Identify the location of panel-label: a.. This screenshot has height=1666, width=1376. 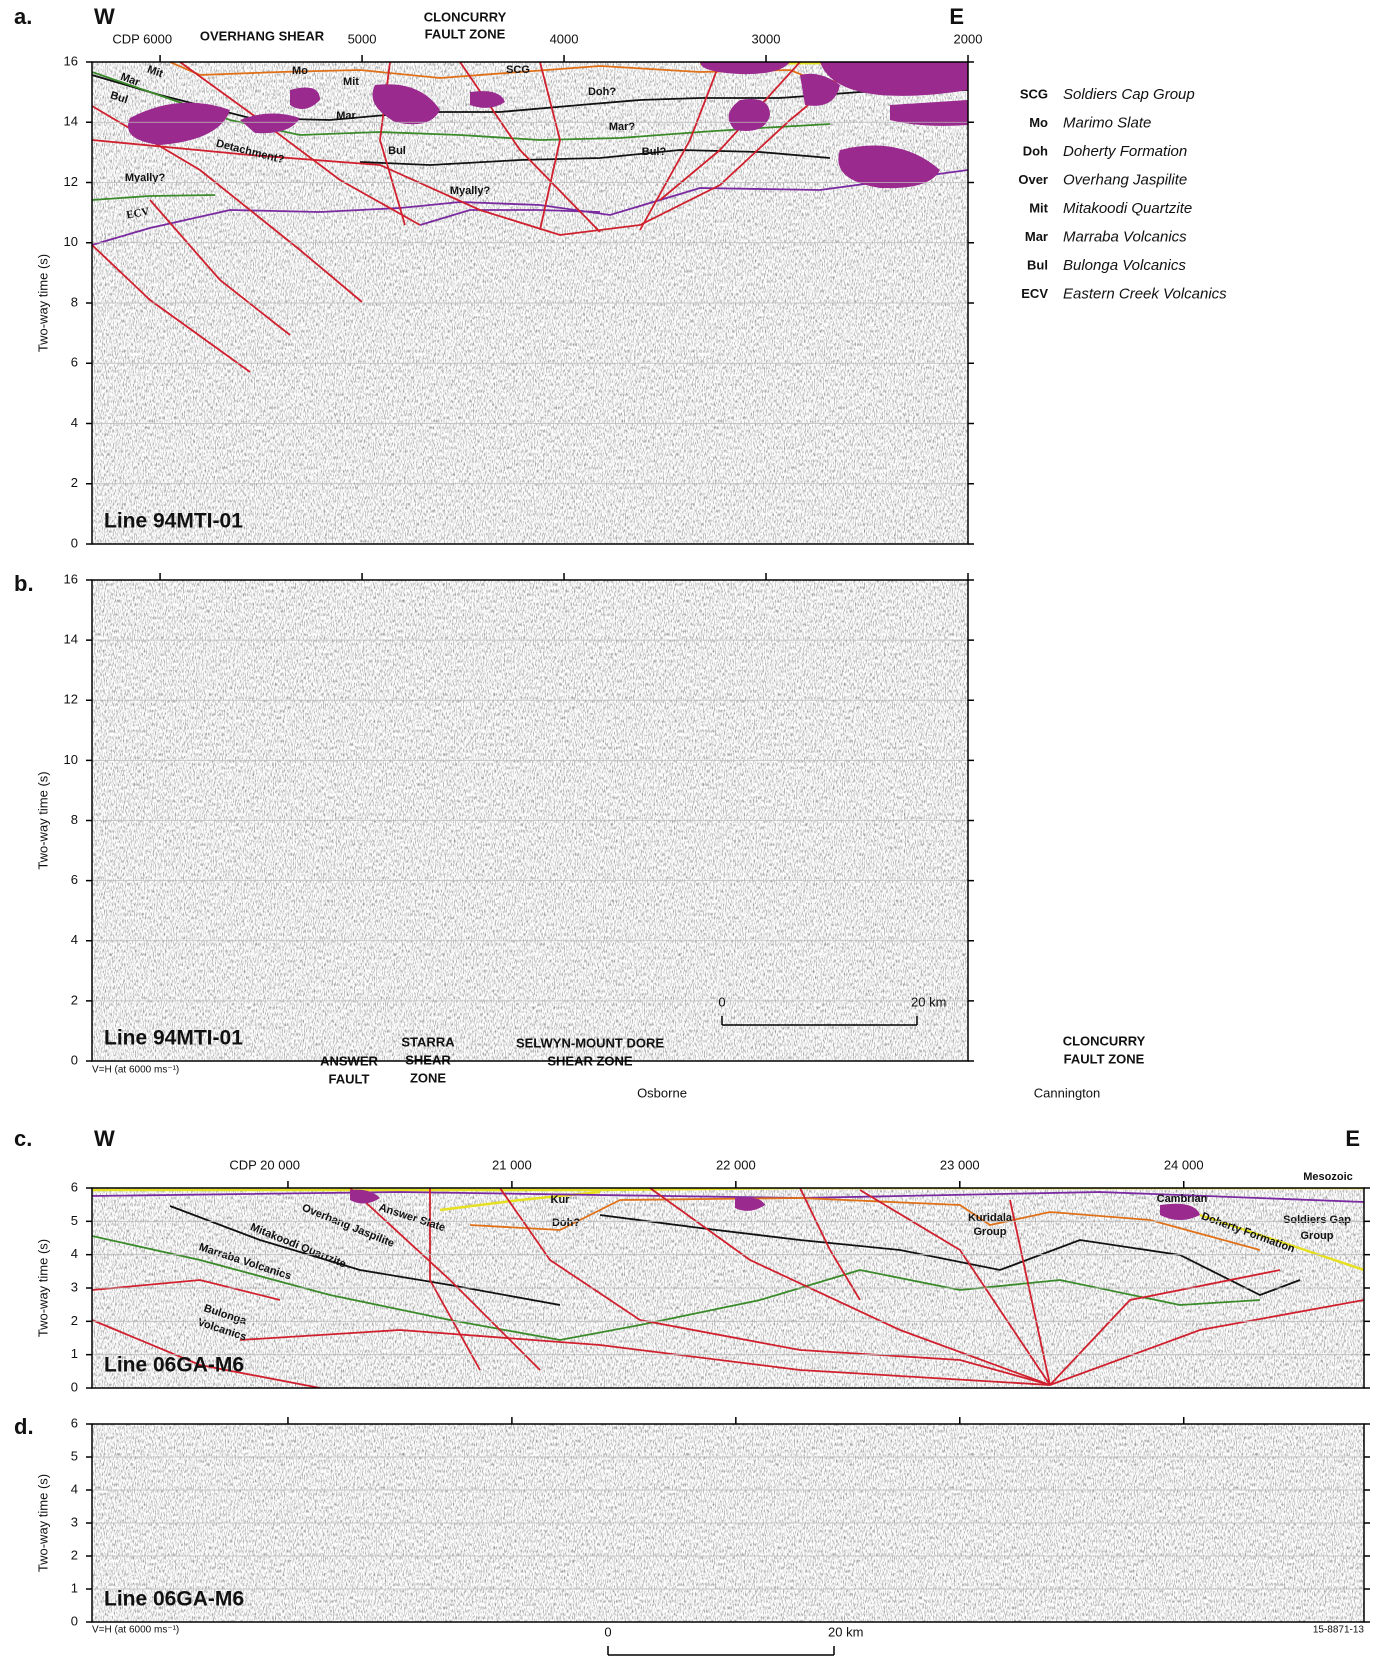
(23, 16).